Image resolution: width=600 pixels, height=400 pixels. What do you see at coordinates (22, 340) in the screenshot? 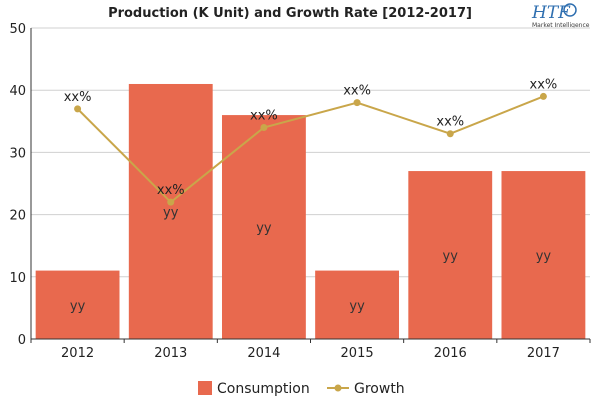
I see `y-tick-label: 0` at bounding box center [22, 340].